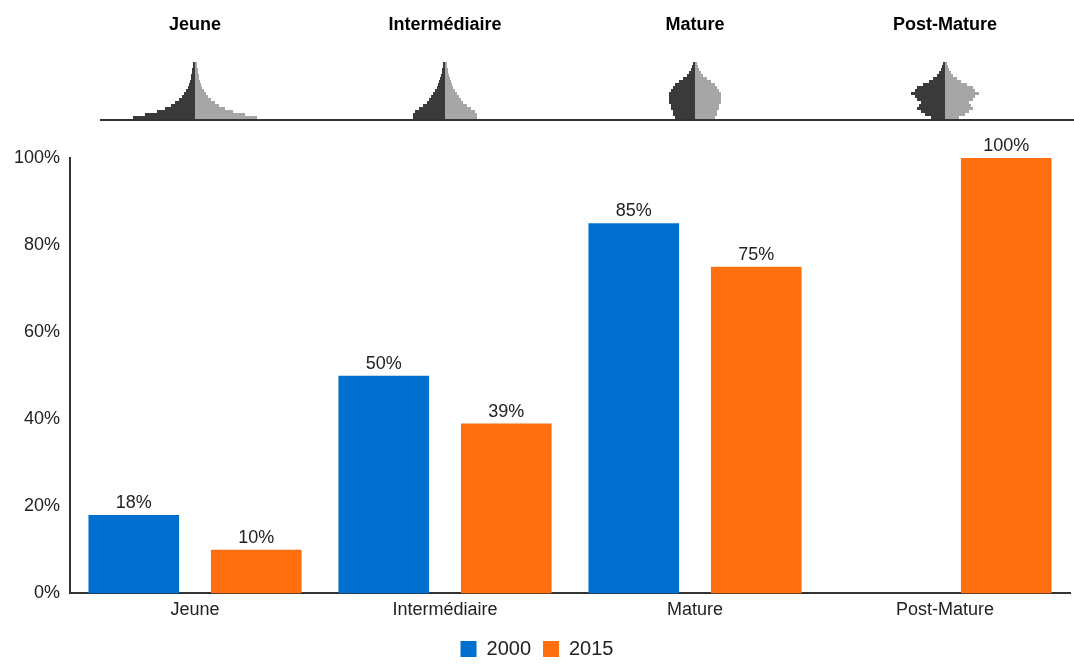 The image size is (1074, 669). I want to click on y-tick-label: 80%, so click(42, 244).